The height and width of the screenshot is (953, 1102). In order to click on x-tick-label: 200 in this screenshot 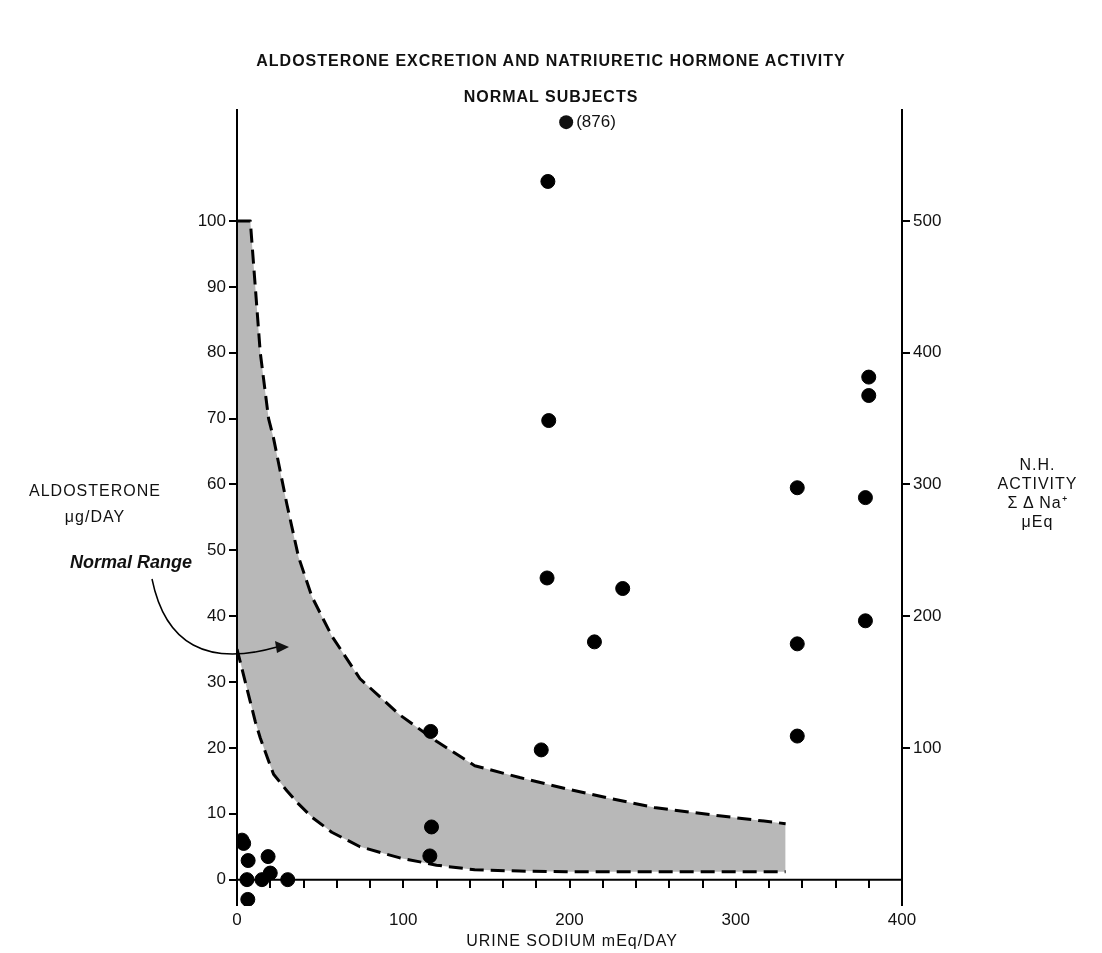, I will do `click(569, 919)`.